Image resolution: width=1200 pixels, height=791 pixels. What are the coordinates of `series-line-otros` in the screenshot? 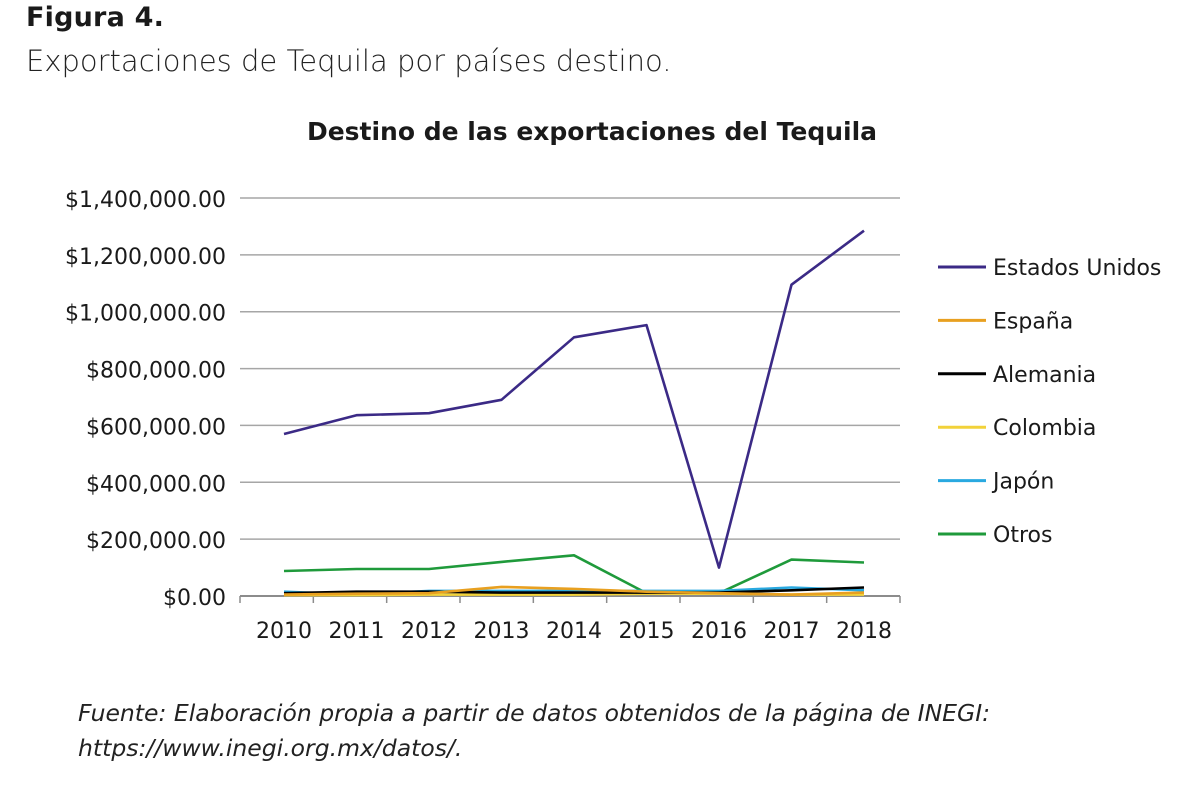 It's located at (574, 574).